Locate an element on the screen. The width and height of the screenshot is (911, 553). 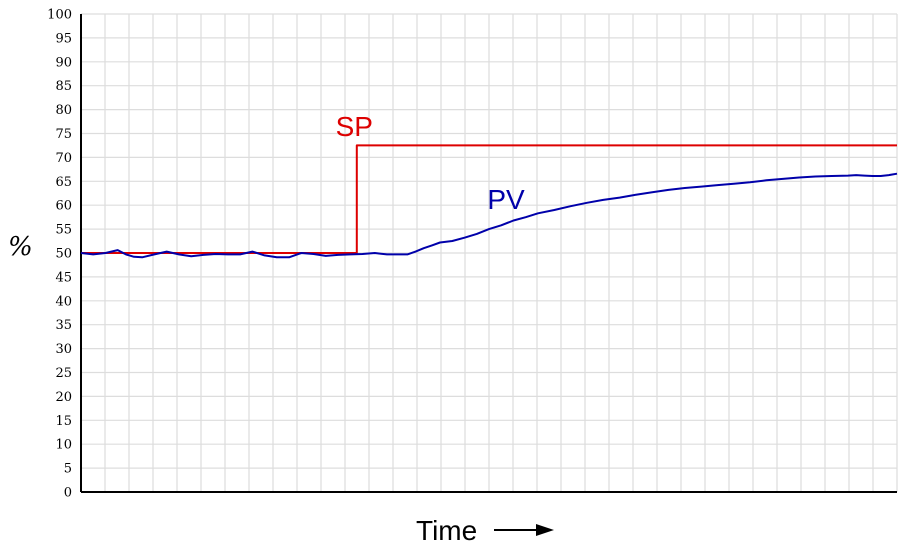
y-tick-label: 40 is located at coordinates (63, 301).